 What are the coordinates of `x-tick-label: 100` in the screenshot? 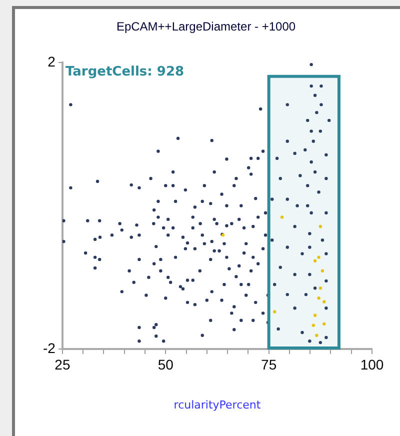 It's located at (372, 364).